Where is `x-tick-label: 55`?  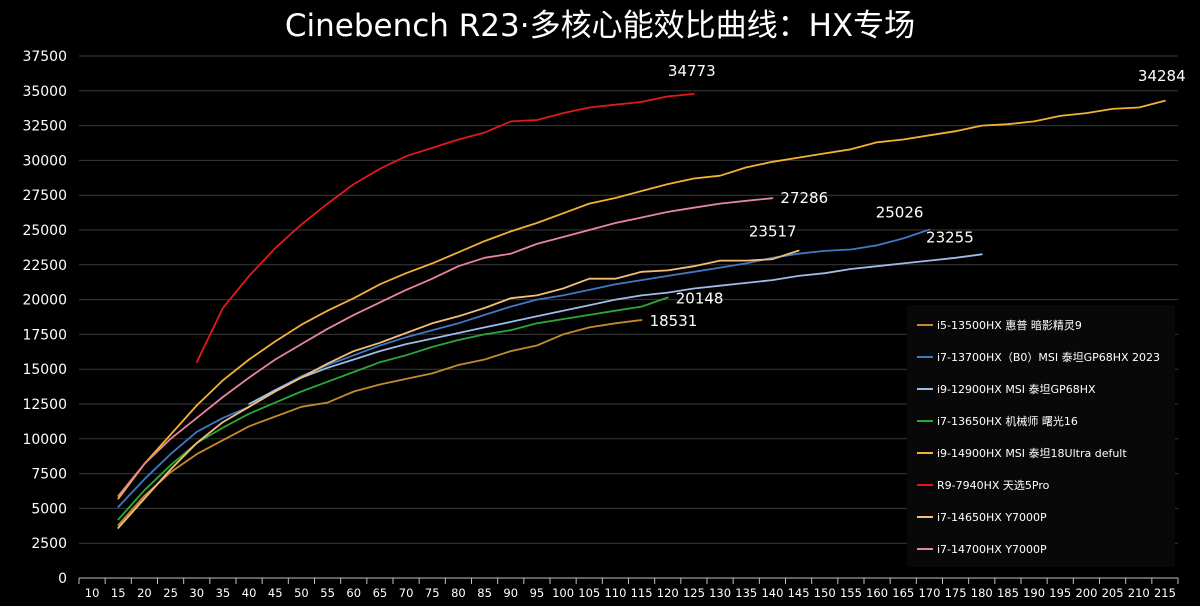 x-tick-label: 55 is located at coordinates (327, 593).